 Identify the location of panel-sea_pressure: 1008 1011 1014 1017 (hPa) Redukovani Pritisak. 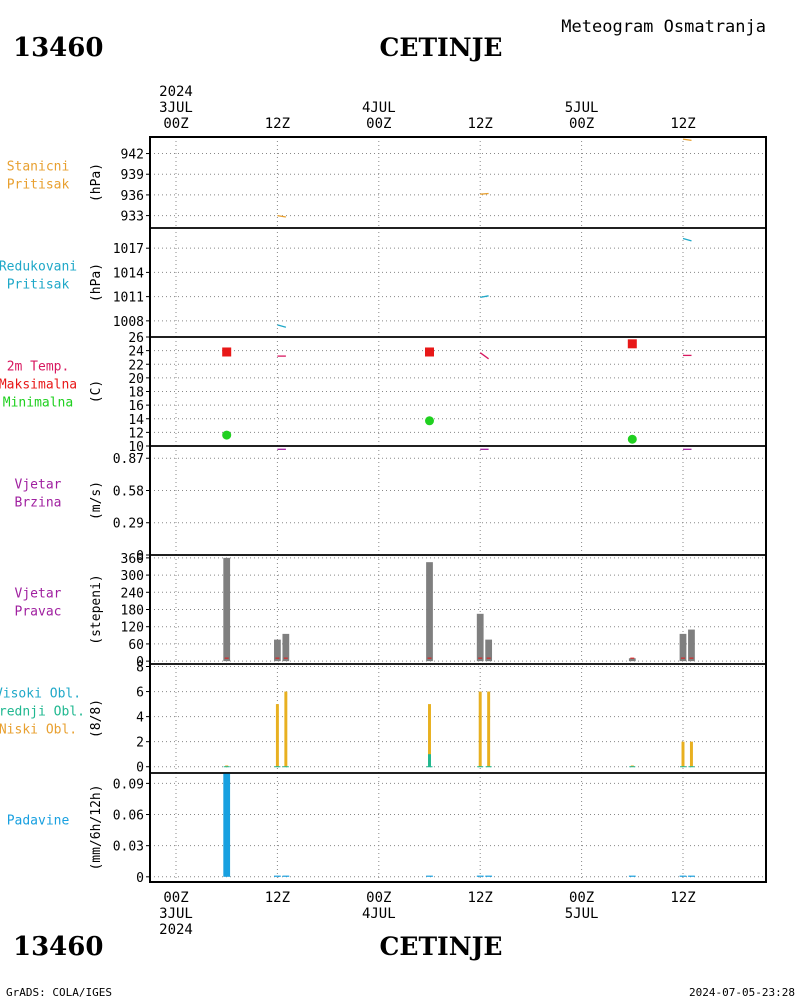
(383, 282).